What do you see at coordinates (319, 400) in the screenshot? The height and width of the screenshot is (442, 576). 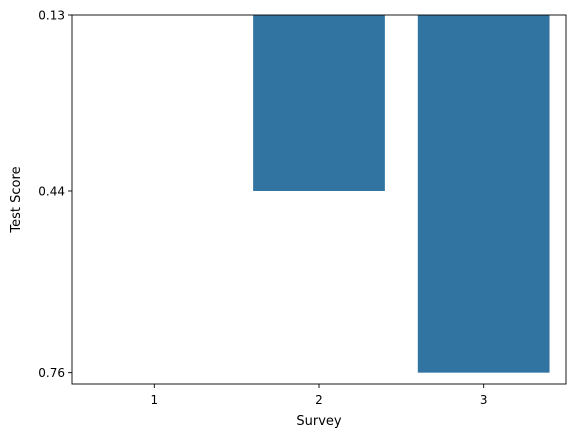 I see `x-tick-label: 2` at bounding box center [319, 400].